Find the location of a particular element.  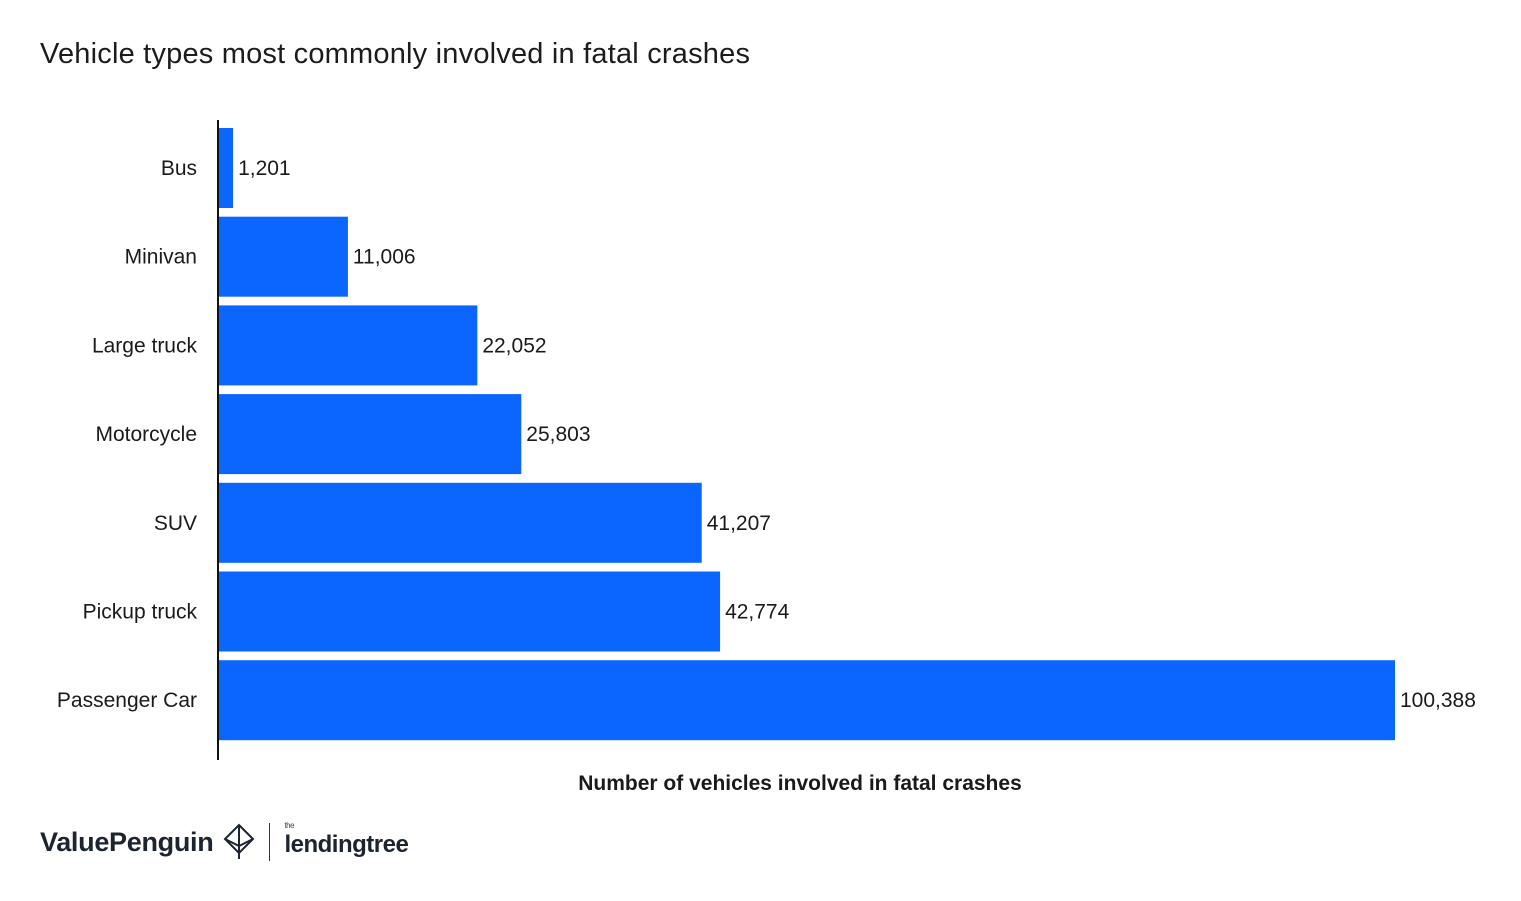

lendingtree-wordmark: lendingtree is located at coordinates (346, 844).